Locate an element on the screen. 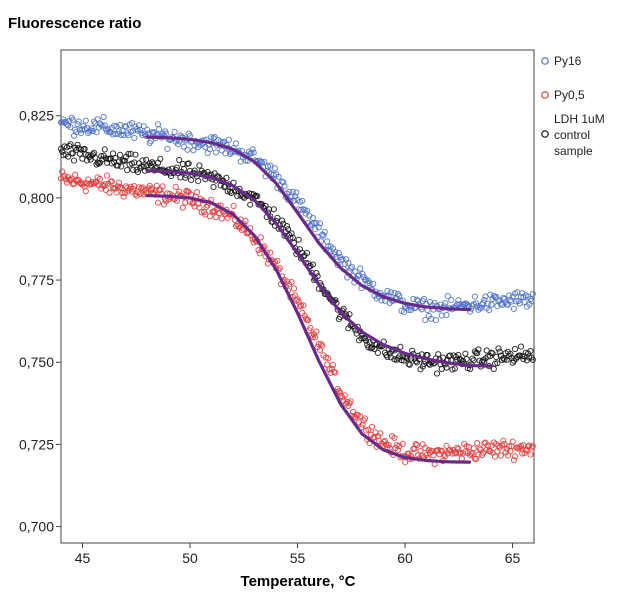 This screenshot has height=592, width=617. y-tick-label: 0,800 is located at coordinates (36, 198).